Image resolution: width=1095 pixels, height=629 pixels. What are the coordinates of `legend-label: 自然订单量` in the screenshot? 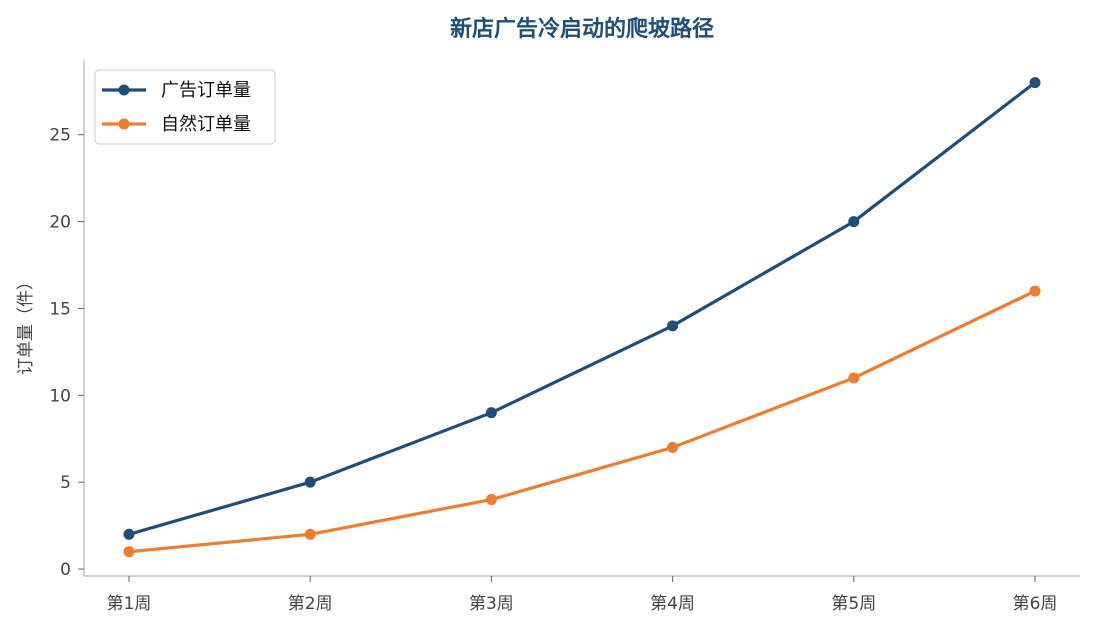 It's located at (206, 124).